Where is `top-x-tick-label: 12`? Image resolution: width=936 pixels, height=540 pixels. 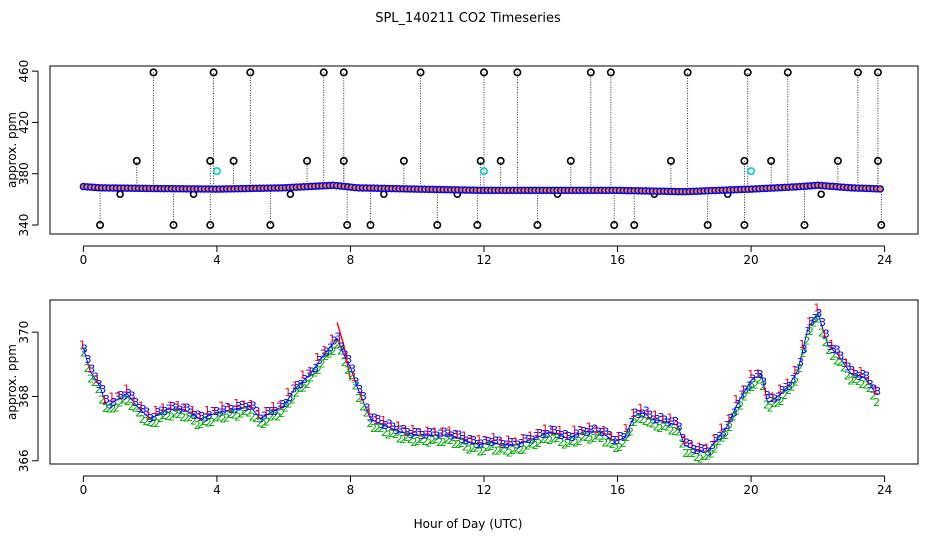
top-x-tick-label: 12 is located at coordinates (483, 260).